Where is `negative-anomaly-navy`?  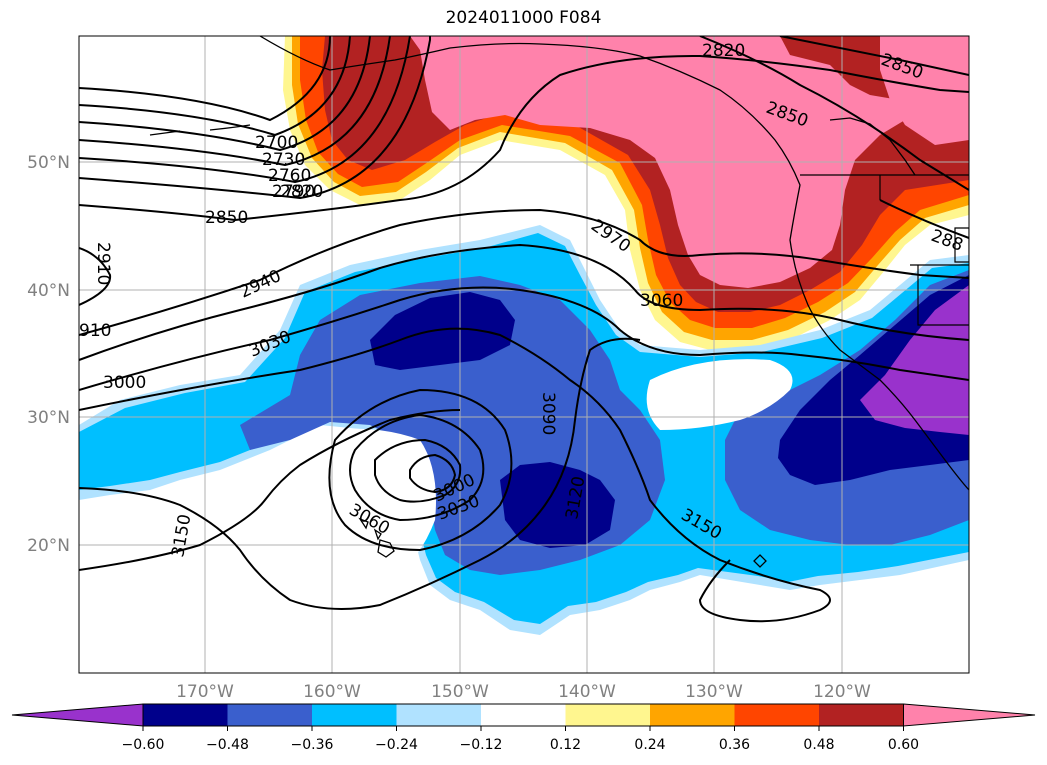 negative-anomaly-navy is located at coordinates (442, 331).